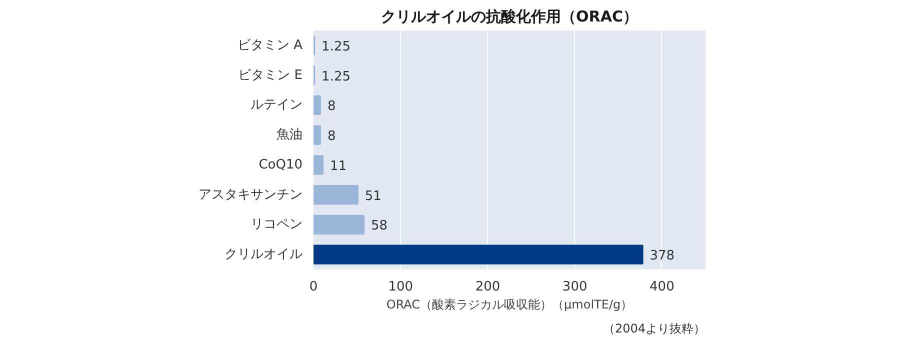 Image resolution: width=900 pixels, height=340 pixels. What do you see at coordinates (401, 287) in the screenshot?
I see `x-tick-label: 100` at bounding box center [401, 287].